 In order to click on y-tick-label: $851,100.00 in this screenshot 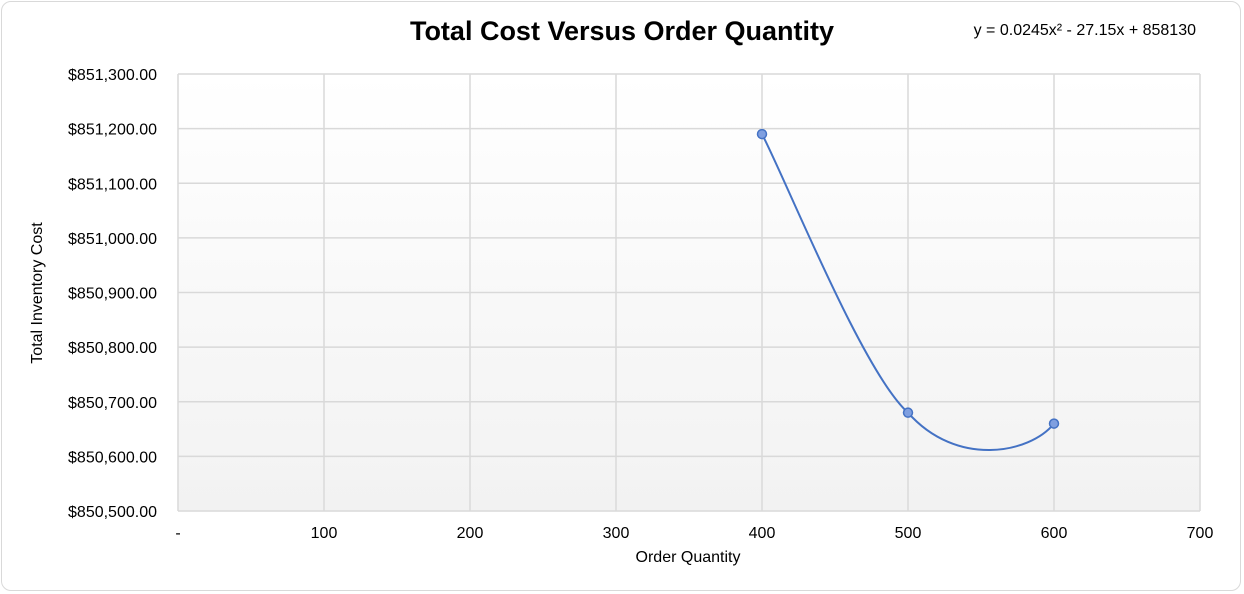, I will do `click(112, 184)`.